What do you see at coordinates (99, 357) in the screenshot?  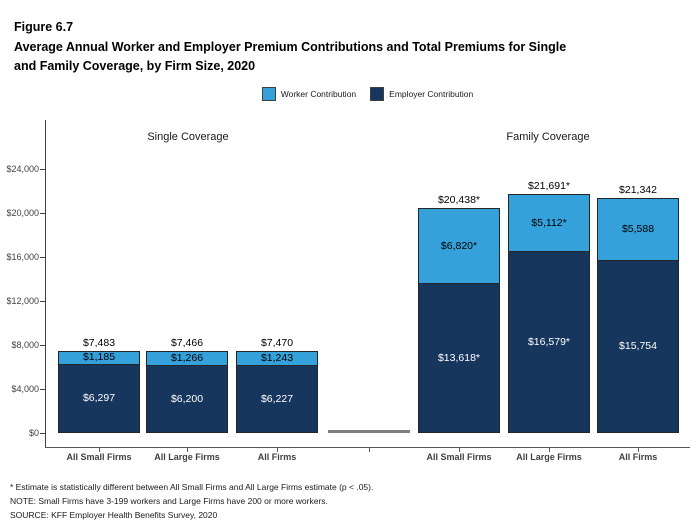 I see `bar-worker-value-label: $1,185` at bounding box center [99, 357].